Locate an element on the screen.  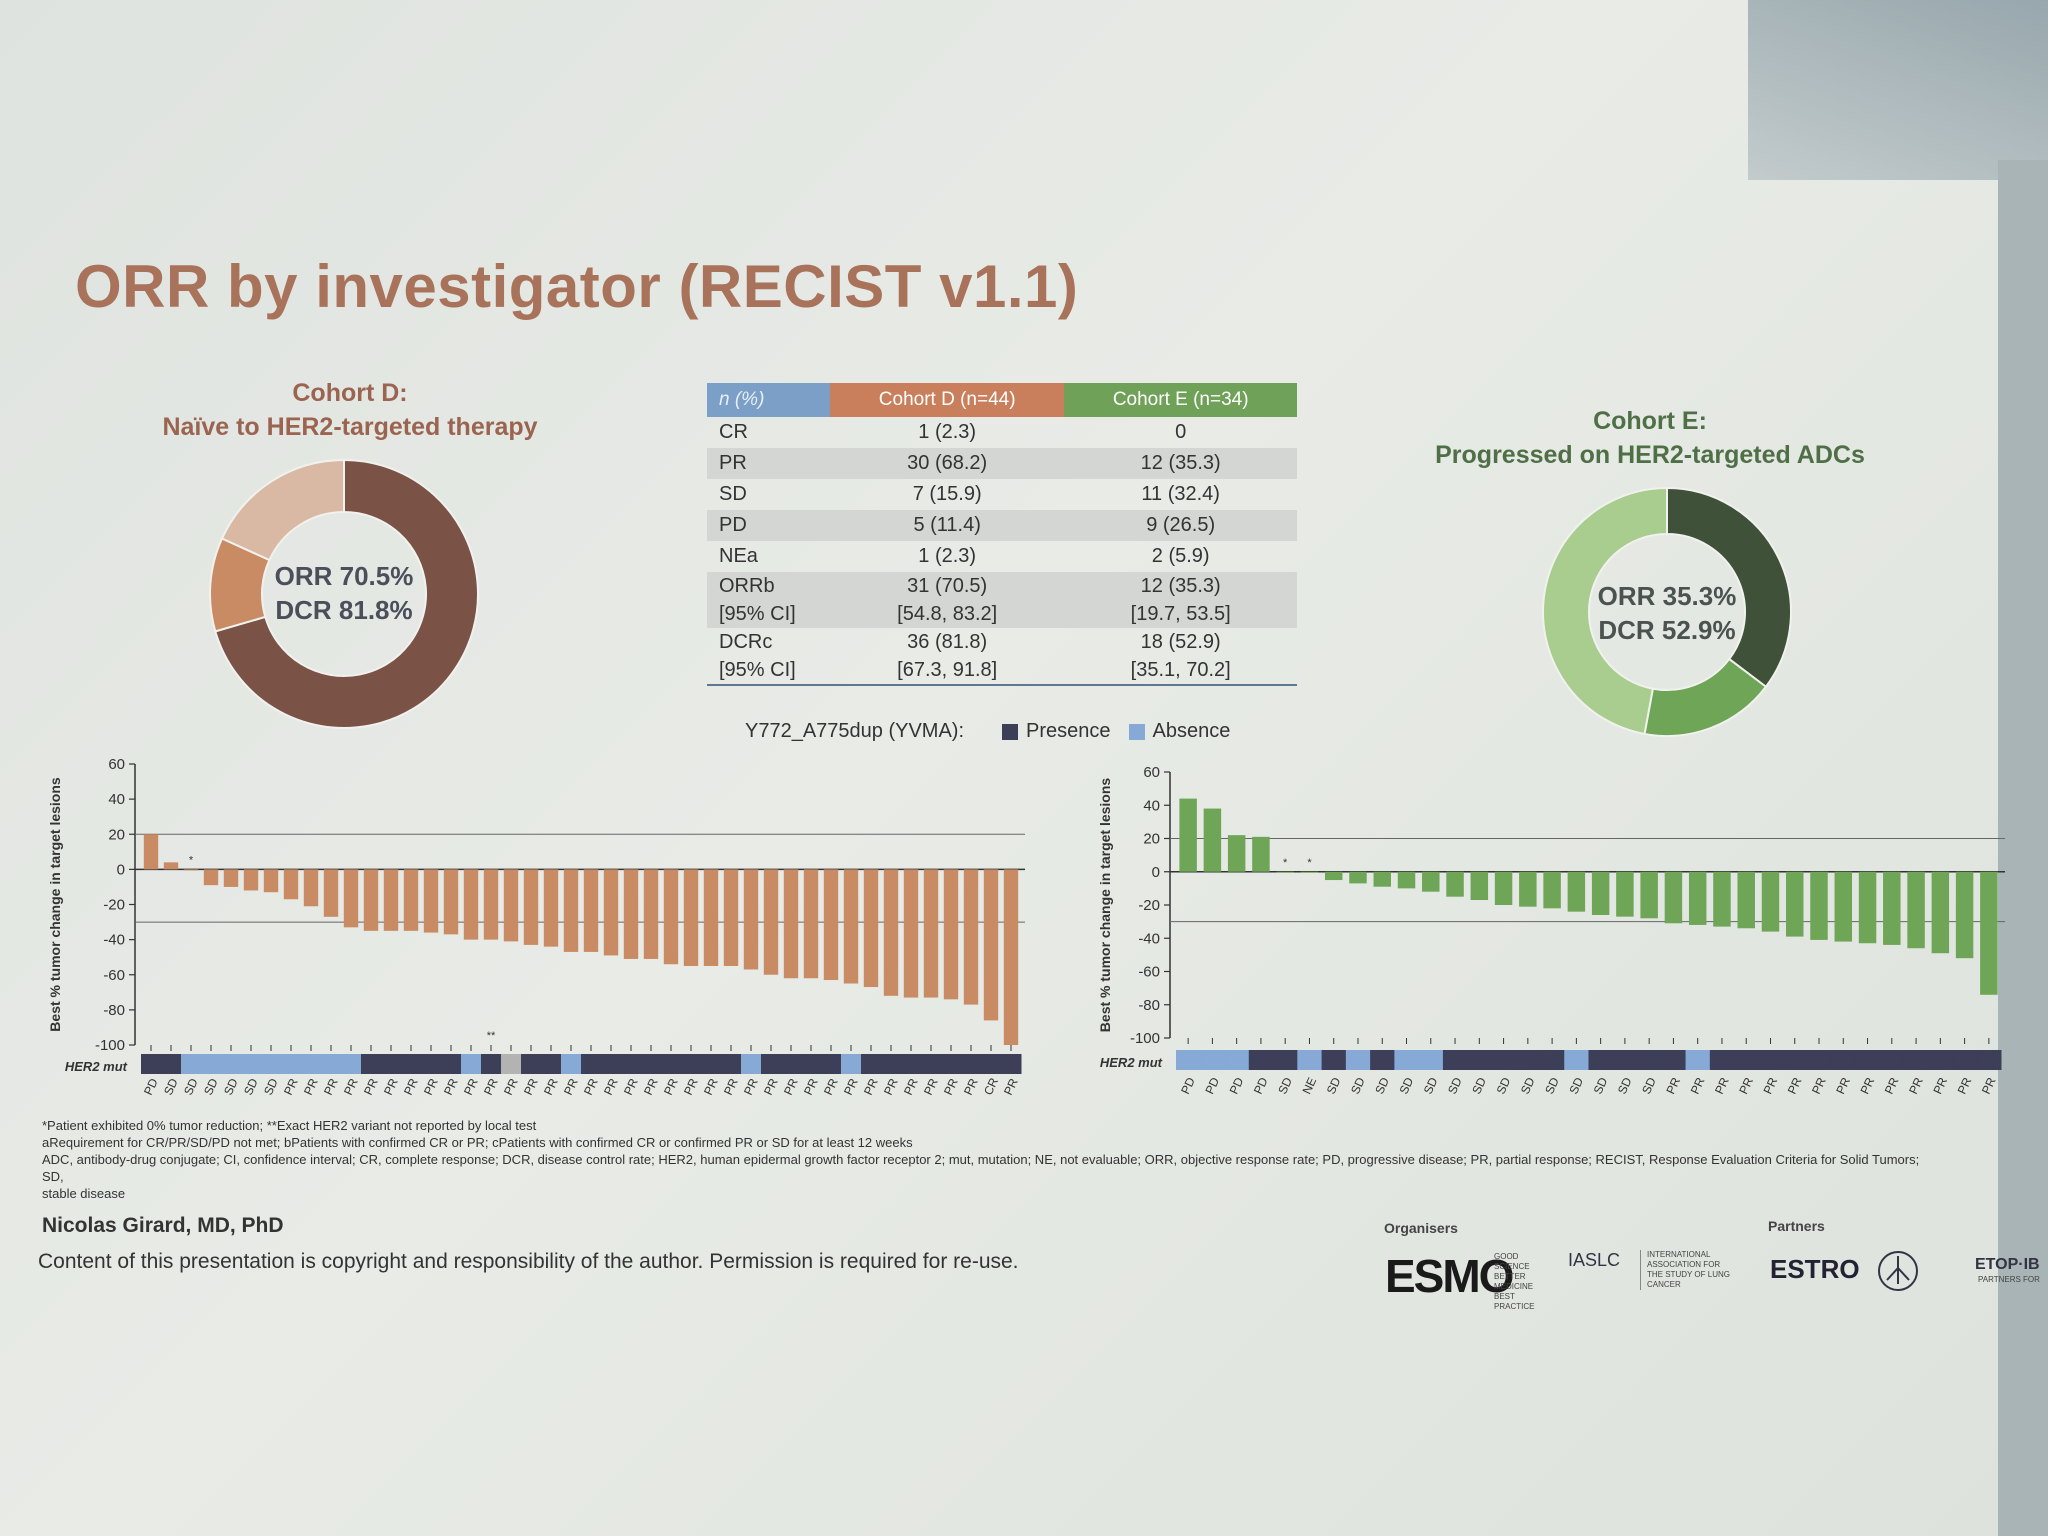
cohort-e-cell: 0 is located at coordinates (1181, 432).